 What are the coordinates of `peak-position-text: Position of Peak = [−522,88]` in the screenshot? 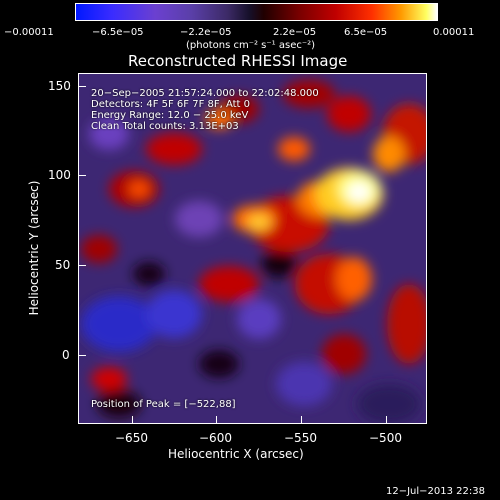 It's located at (163, 404).